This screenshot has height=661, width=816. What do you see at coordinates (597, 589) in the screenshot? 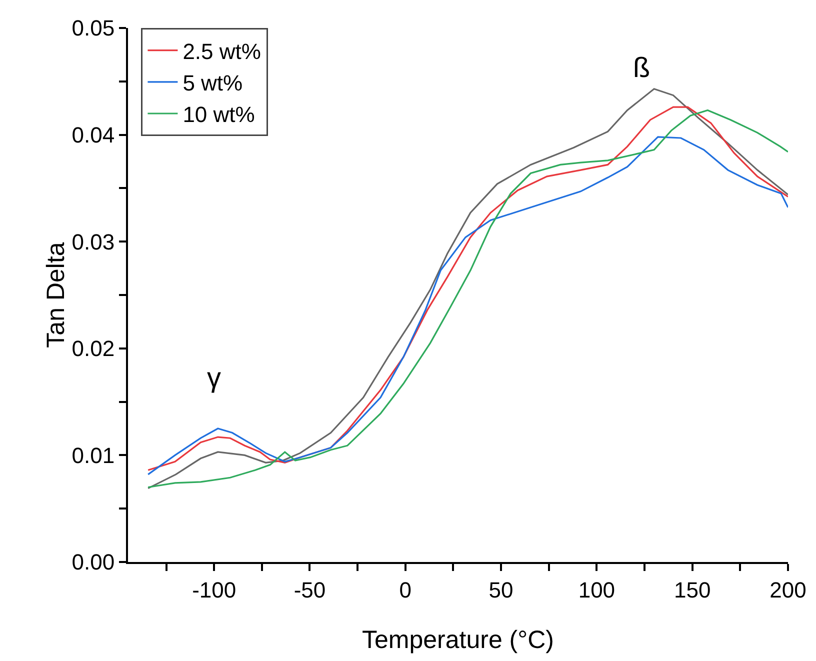
I see `x-tick-label: 100` at bounding box center [597, 589].